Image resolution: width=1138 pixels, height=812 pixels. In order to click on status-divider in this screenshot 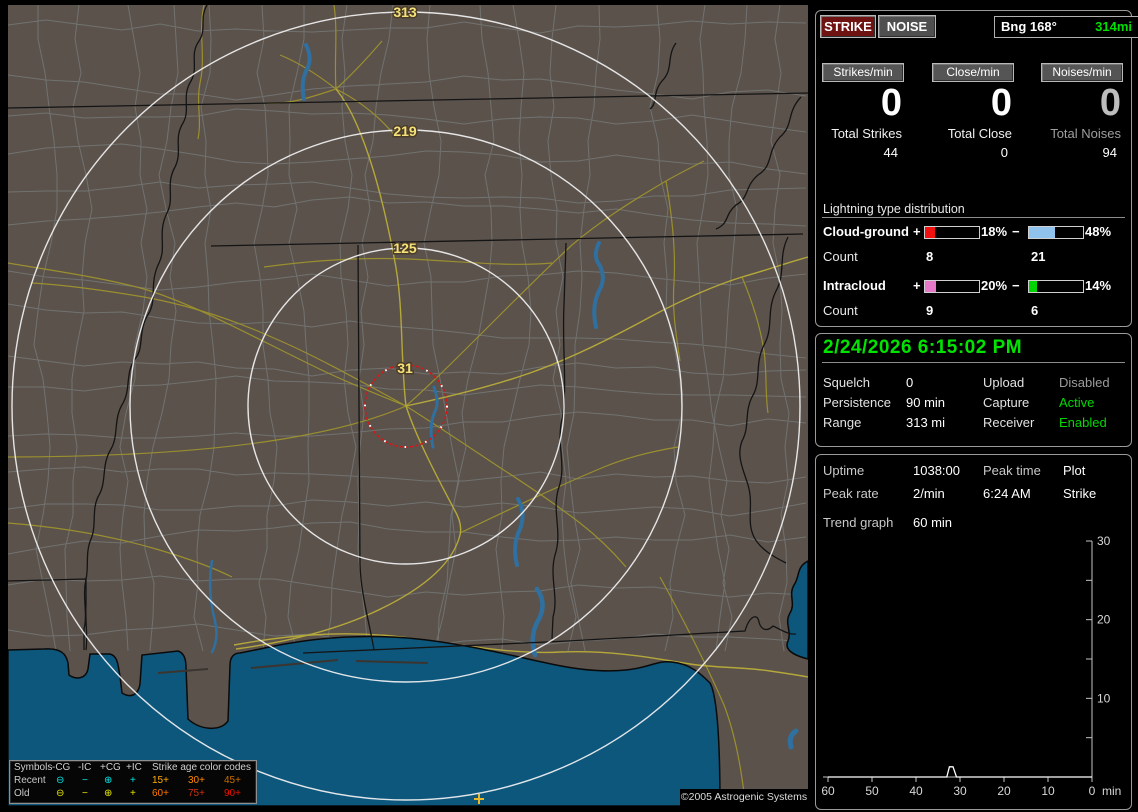, I will do `click(973, 362)`.